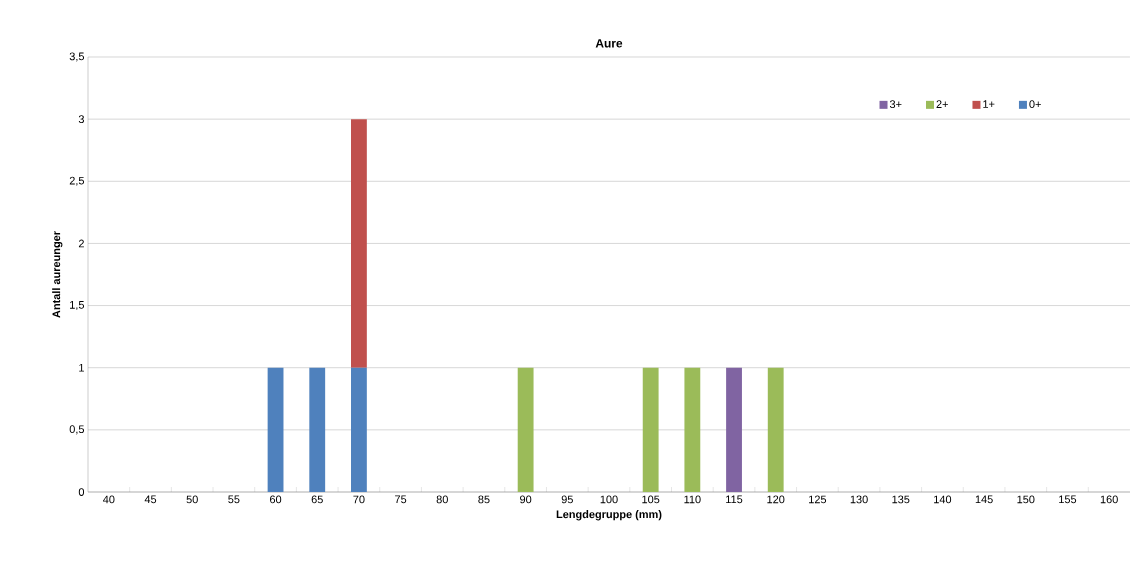 The height and width of the screenshot is (566, 1139). I want to click on y-tick-label: 0, so click(81, 492).